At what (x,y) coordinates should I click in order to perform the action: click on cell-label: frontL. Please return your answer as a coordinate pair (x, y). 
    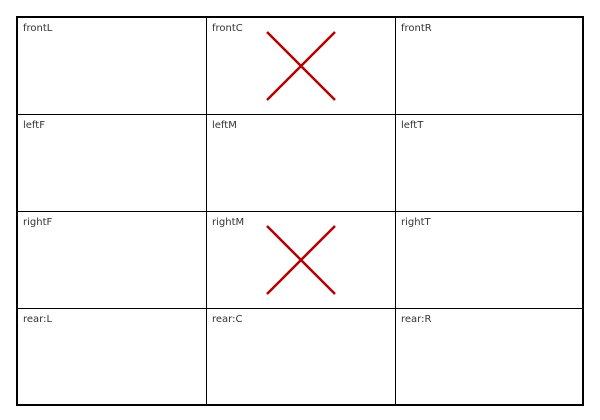
    Looking at the image, I should click on (38, 28).